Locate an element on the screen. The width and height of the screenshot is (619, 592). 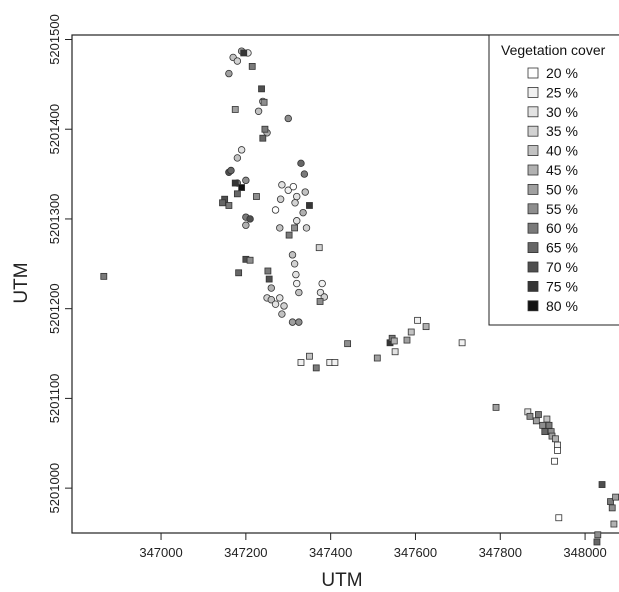
y-tick-label: 5201500 is located at coordinates (54, 39).